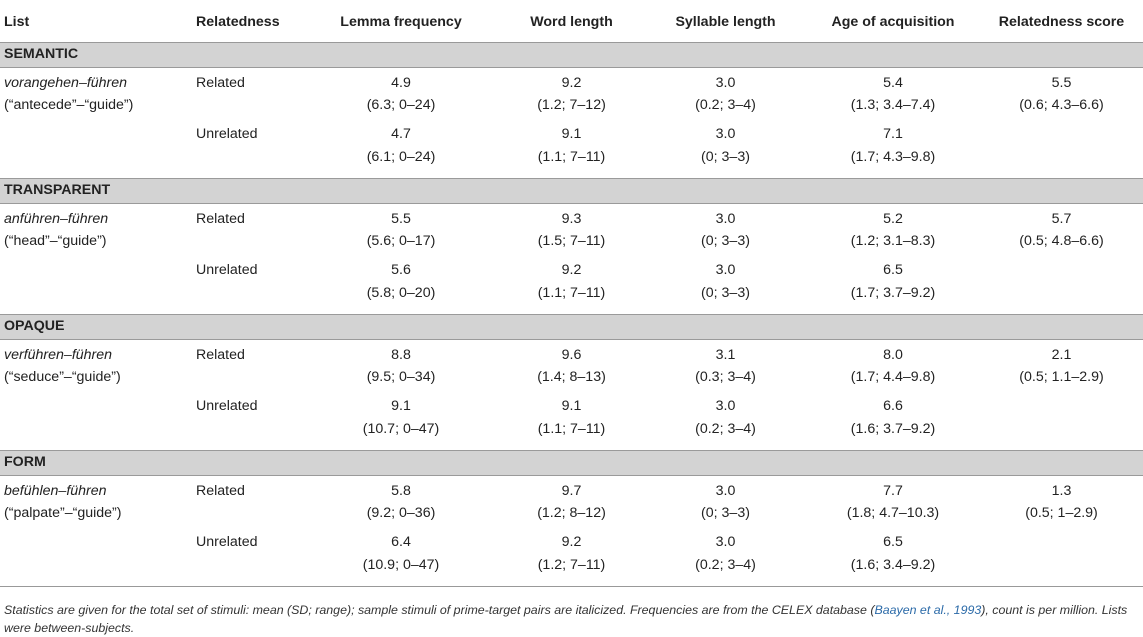  Describe the element at coordinates (93, 21) in the screenshot. I see `header-list: List` at that location.